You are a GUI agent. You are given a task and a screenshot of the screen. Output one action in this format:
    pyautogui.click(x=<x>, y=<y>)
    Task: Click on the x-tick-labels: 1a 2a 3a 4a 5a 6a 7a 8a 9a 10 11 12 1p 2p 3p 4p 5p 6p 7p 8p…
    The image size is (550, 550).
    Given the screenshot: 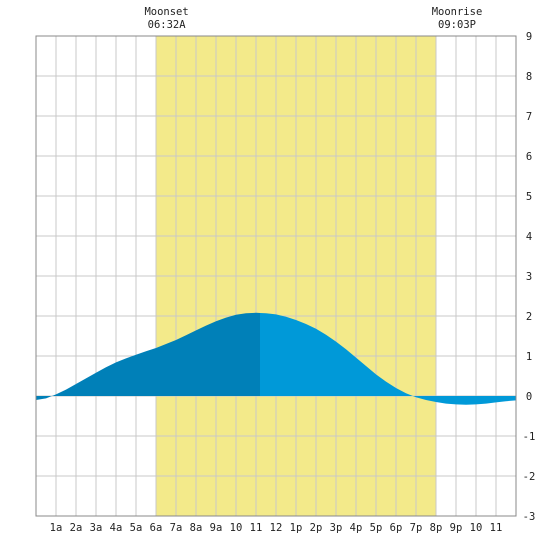 What is the action you would take?
    pyautogui.click(x=276, y=528)
    